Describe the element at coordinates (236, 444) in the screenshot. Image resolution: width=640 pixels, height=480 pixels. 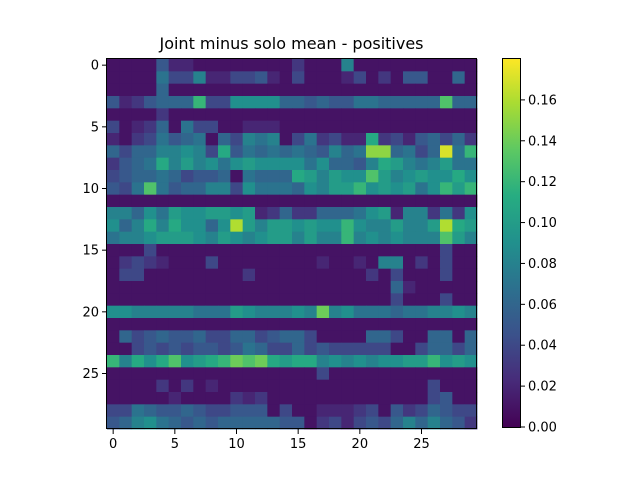
I see `x-tick-label: 10` at that location.